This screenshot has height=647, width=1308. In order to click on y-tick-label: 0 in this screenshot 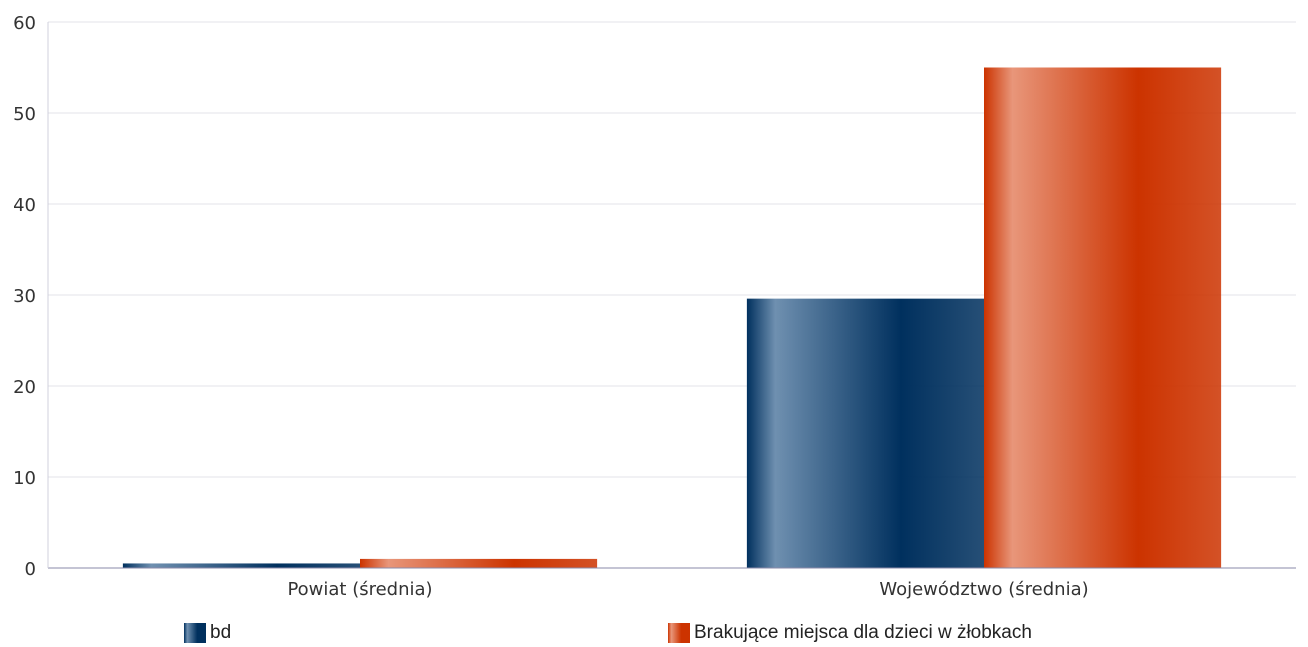, I will do `click(30, 569)`.